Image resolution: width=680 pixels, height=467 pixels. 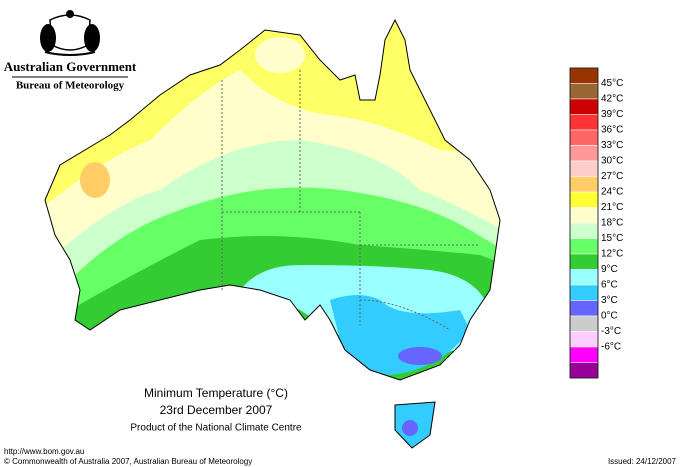 I want to click on footer-issued: Issued: 24/12/2007, so click(x=642, y=461).